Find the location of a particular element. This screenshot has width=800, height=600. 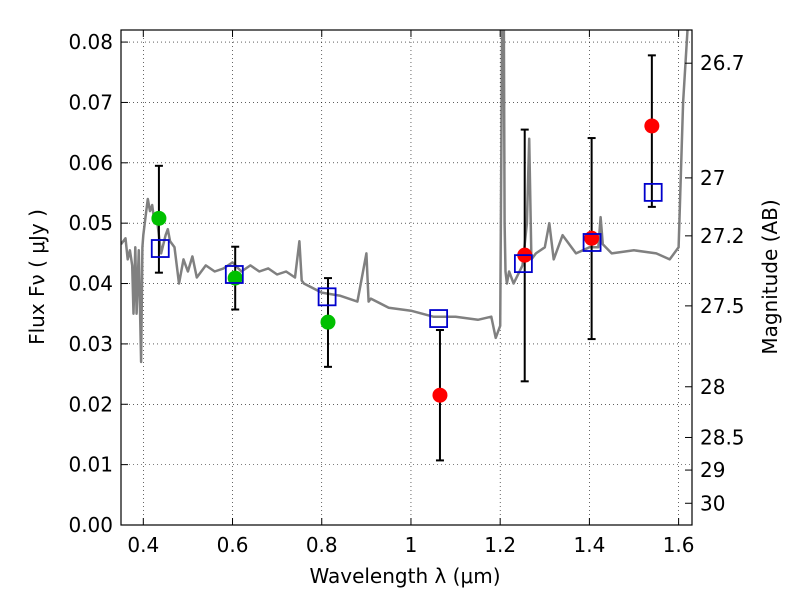

y-tick-label: 0.03 is located at coordinates (90, 344).